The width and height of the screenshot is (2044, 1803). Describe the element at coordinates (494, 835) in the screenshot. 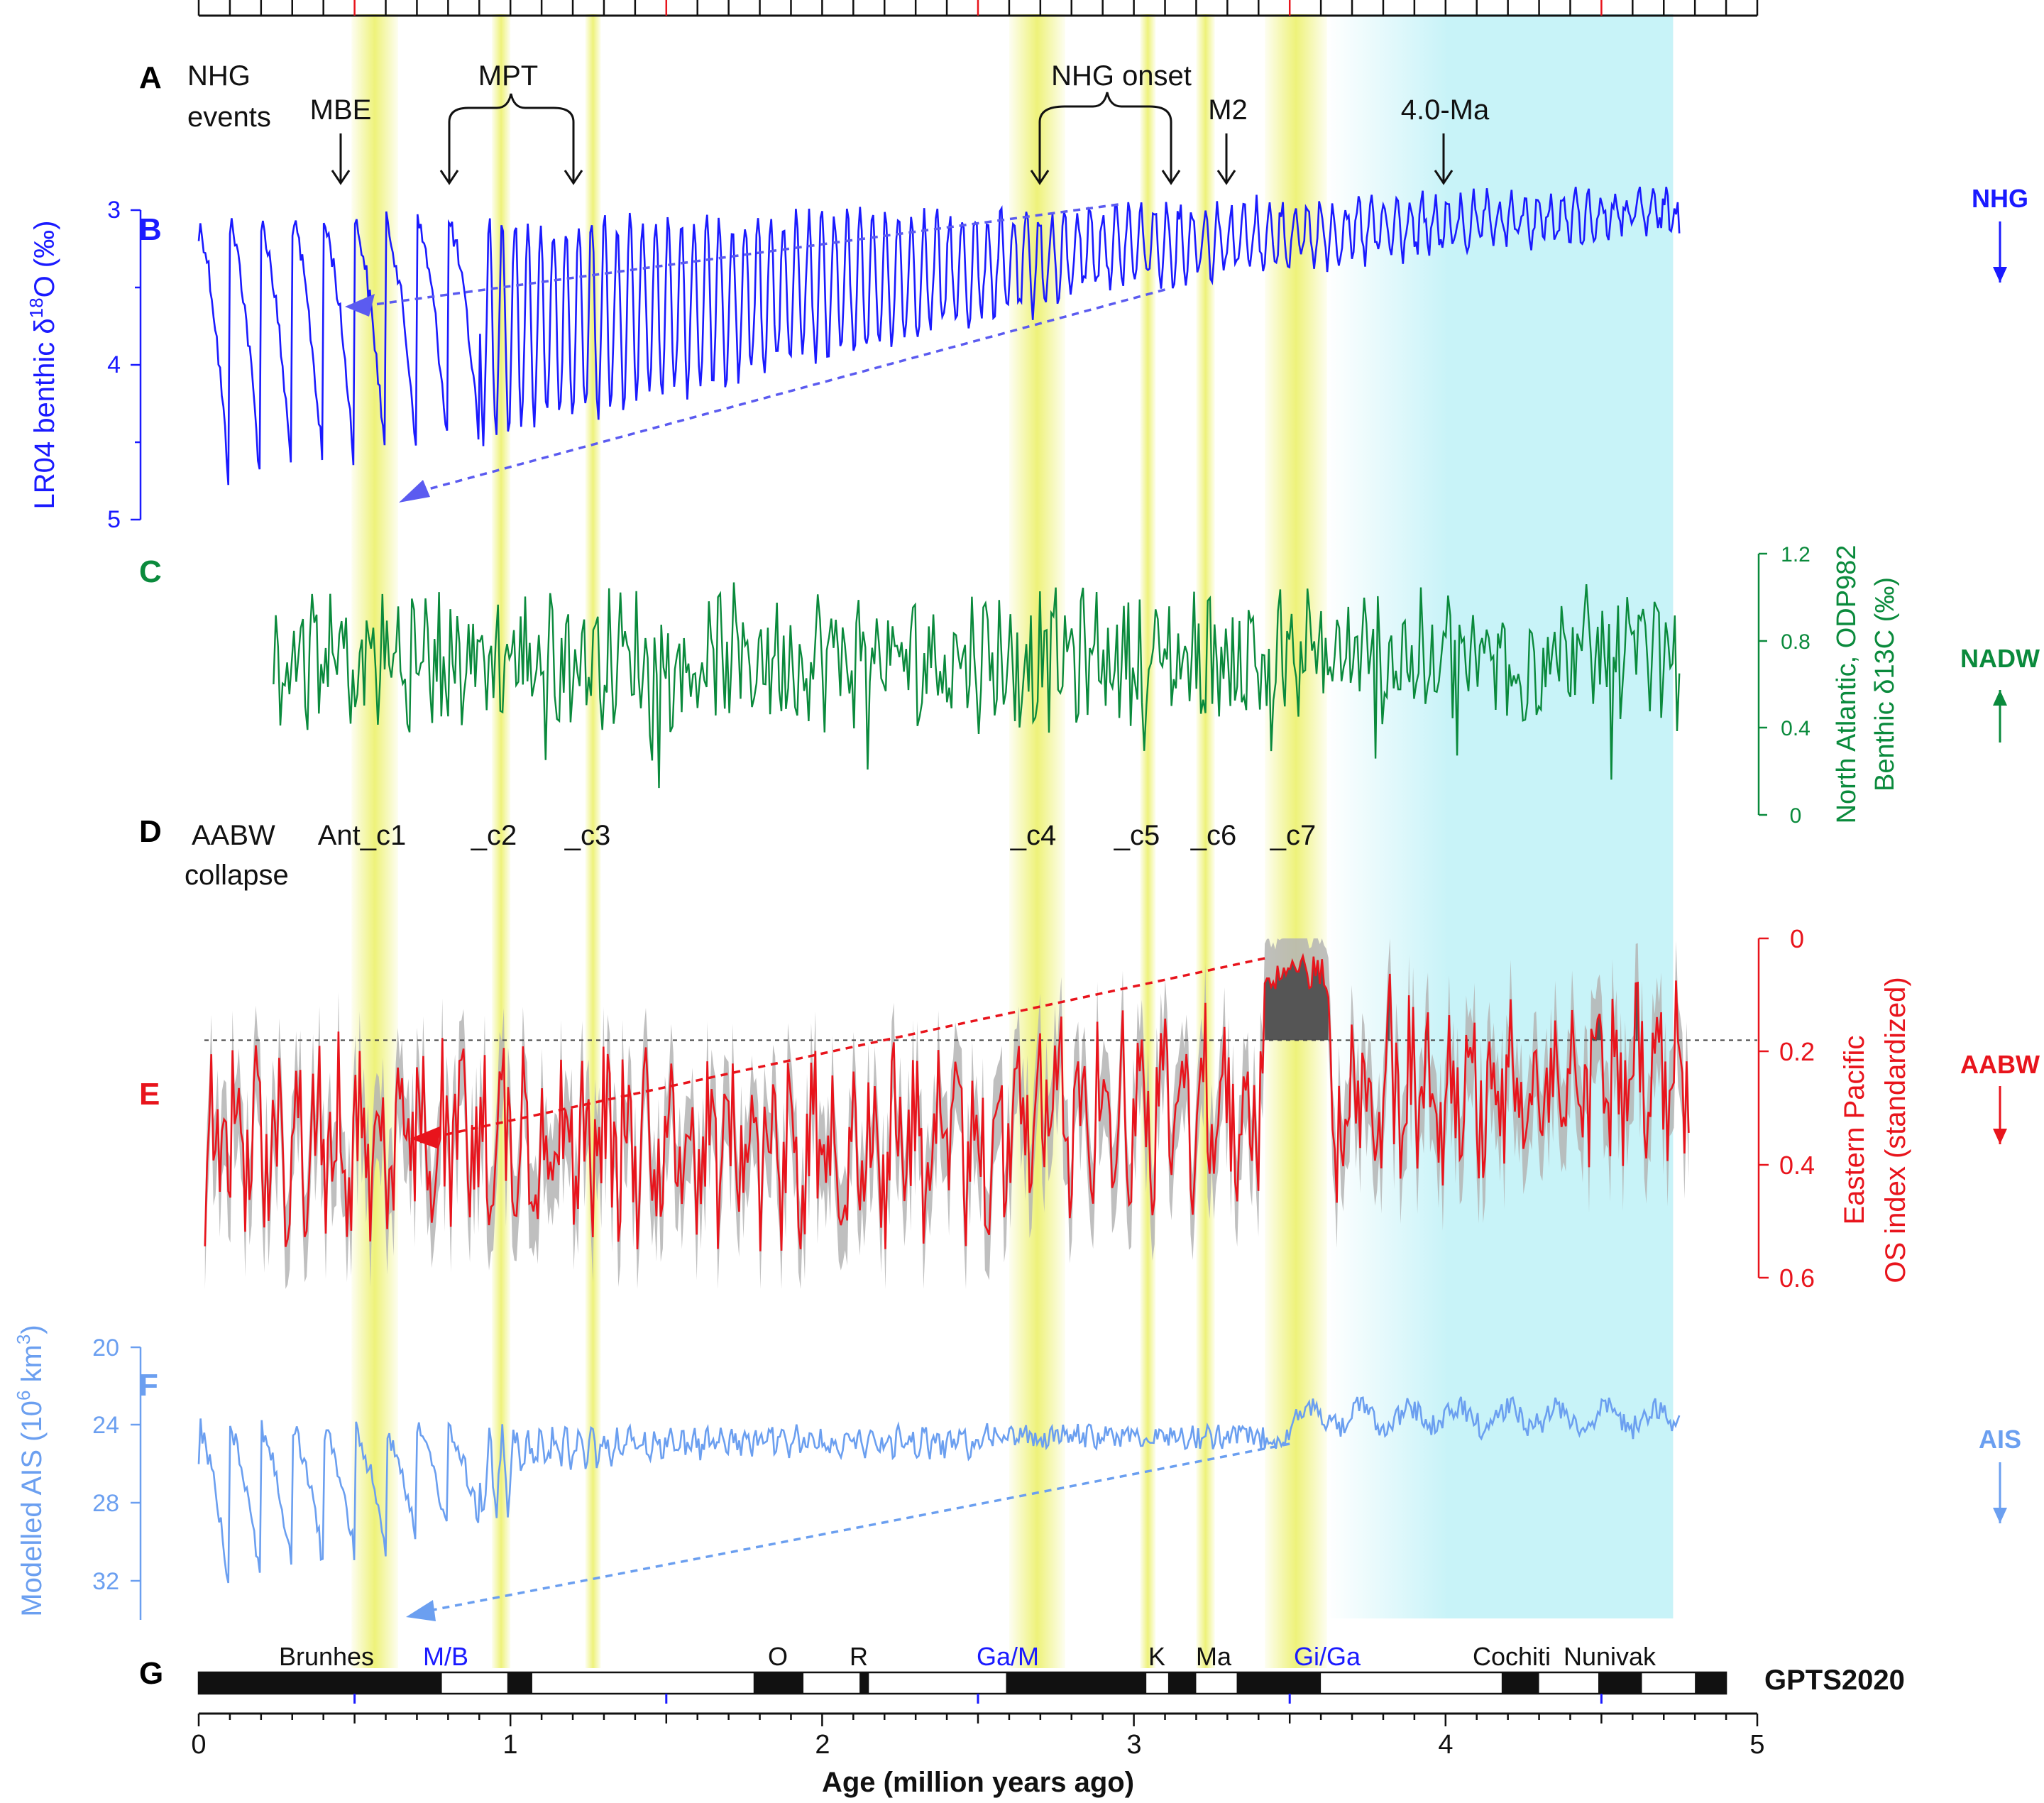

I see `c2-label: _c2` at that location.